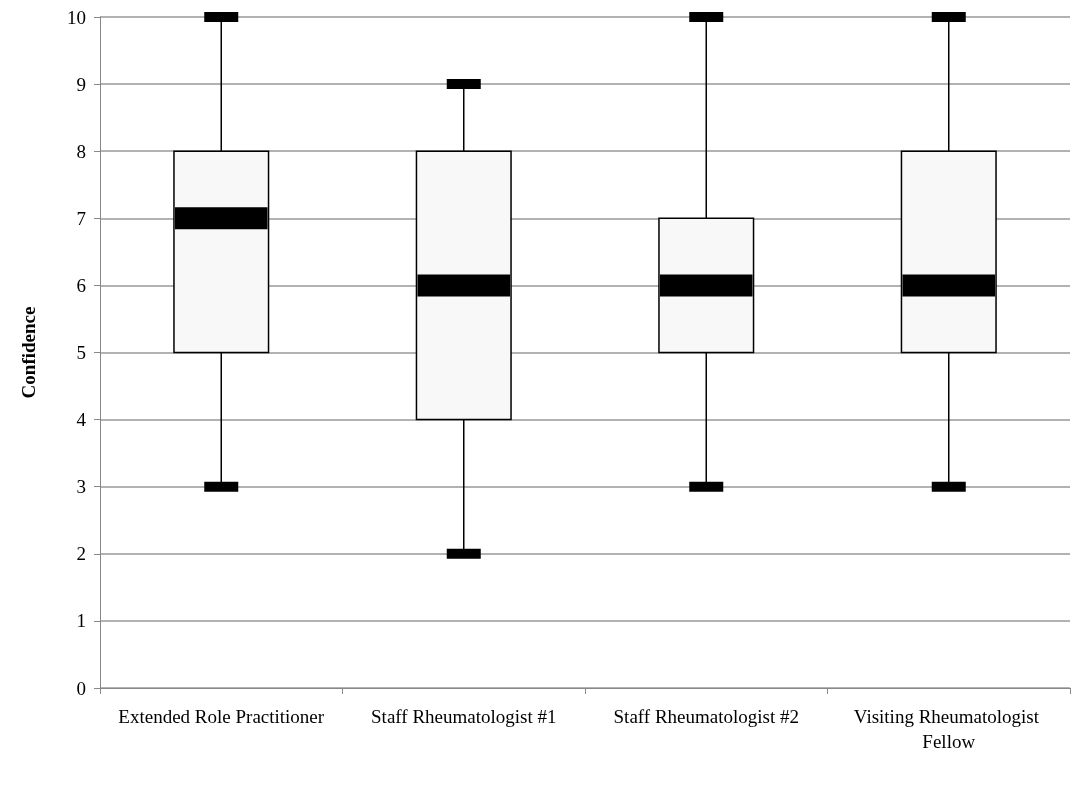  Describe the element at coordinates (81, 151) in the screenshot. I see `y-tick-label: 8` at that location.